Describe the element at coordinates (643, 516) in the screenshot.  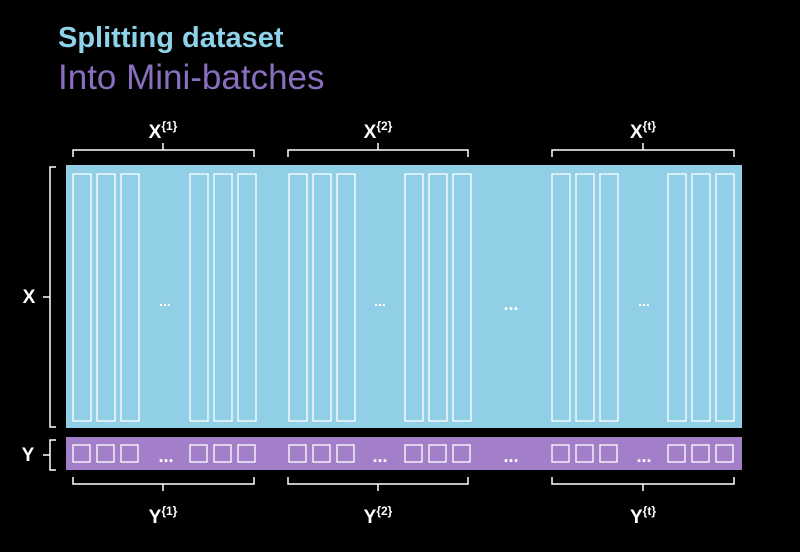
I see `y-batch-t-label: Y{t}` at that location.